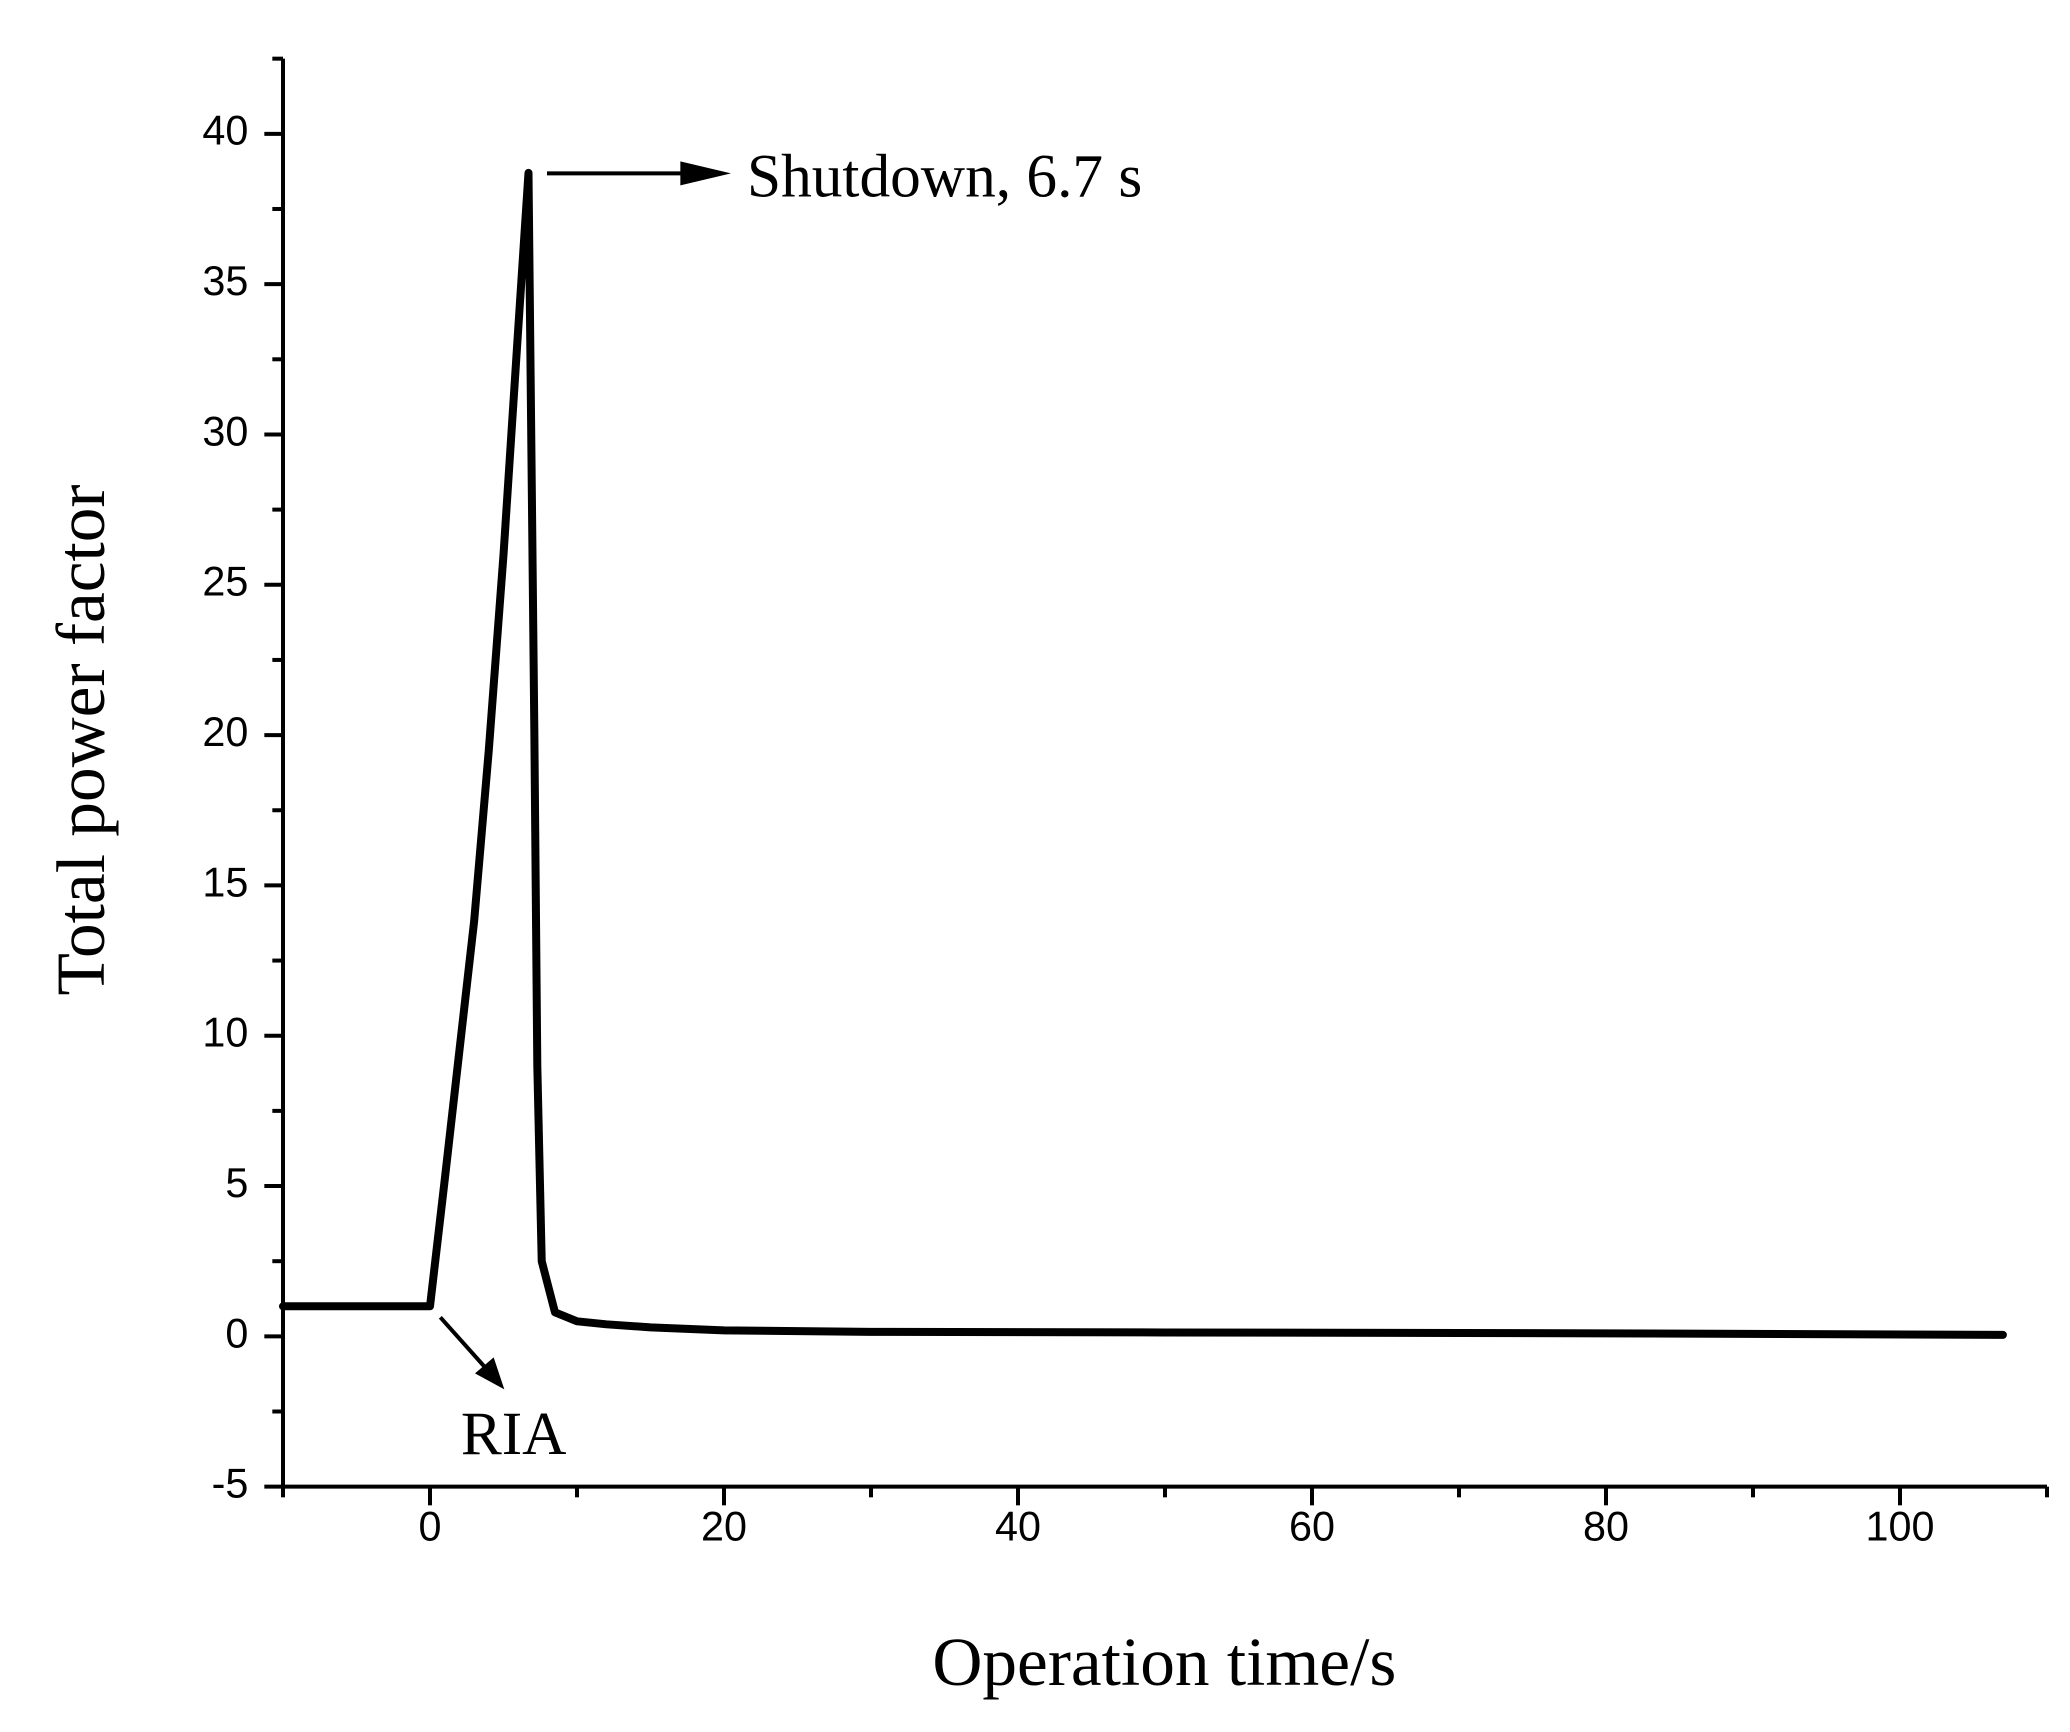 The height and width of the screenshot is (1732, 2070). What do you see at coordinates (225, 582) in the screenshot?
I see `y-tick-label: 25` at bounding box center [225, 582].